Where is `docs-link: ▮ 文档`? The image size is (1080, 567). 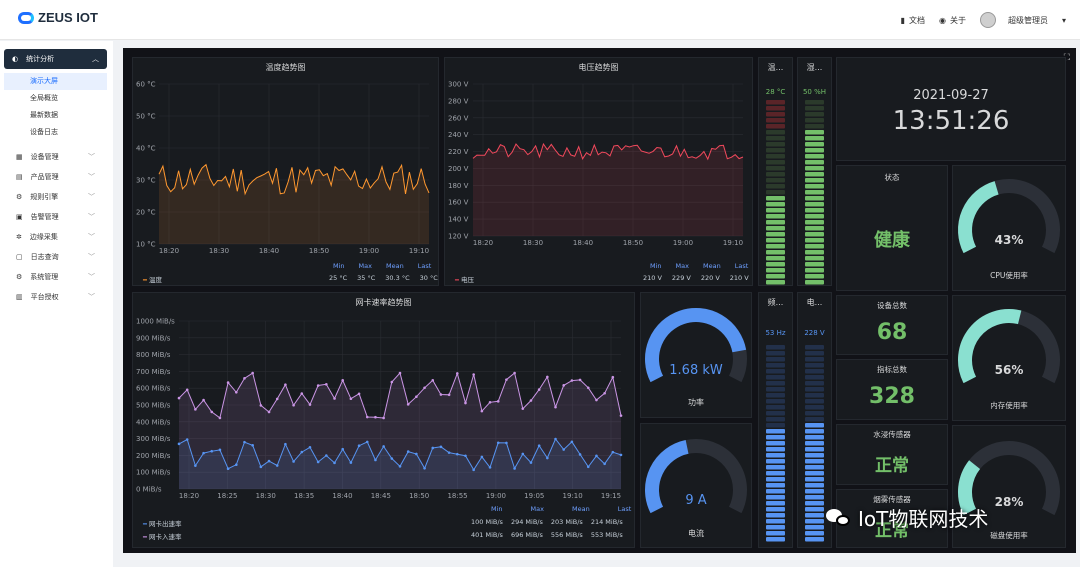
docs-link: ▮ 文档 is located at coordinates (913, 20).